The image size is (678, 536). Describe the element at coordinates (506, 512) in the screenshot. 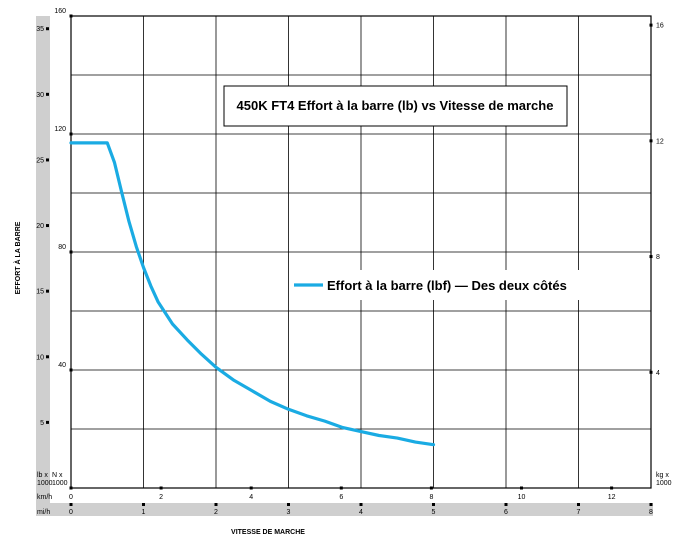

I see `x-tick-label-mph: 6` at that location.